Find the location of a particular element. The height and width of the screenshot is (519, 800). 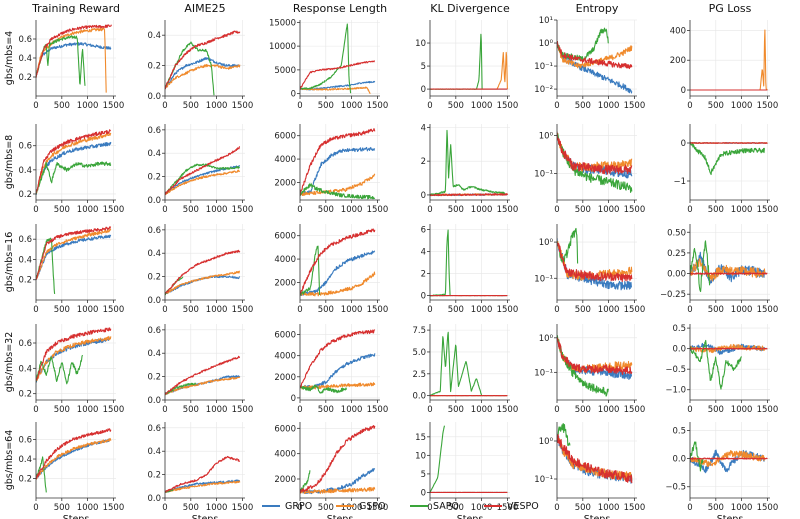

y-tick-label: 10¹ is located at coordinates (546, 21).